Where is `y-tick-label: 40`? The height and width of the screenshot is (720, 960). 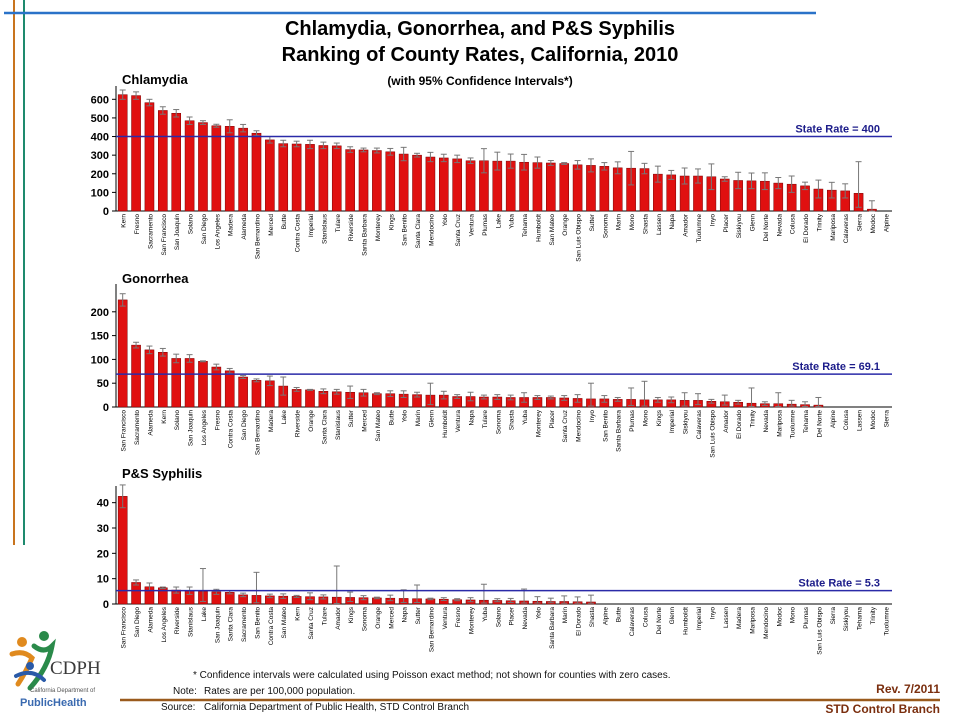 y-tick-label: 40 is located at coordinates (103, 504).